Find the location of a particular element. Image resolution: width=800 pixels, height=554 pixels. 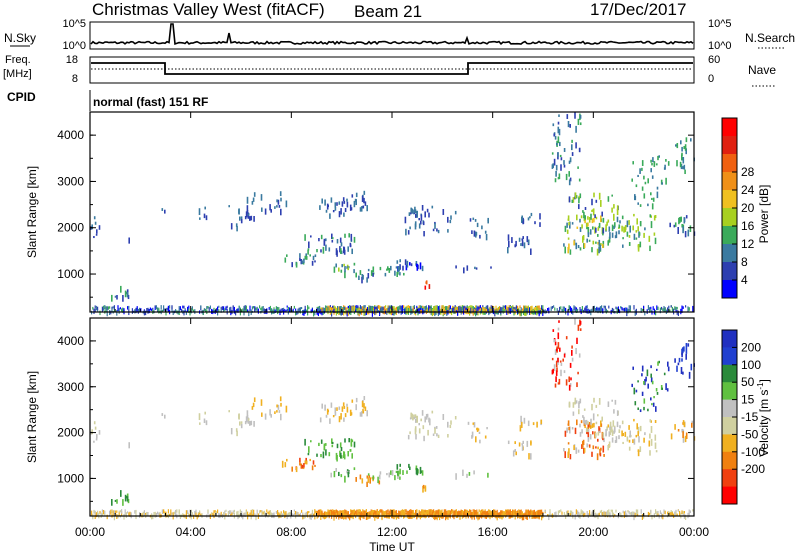

x-tick-label: 12:00 is located at coordinates (392, 532).